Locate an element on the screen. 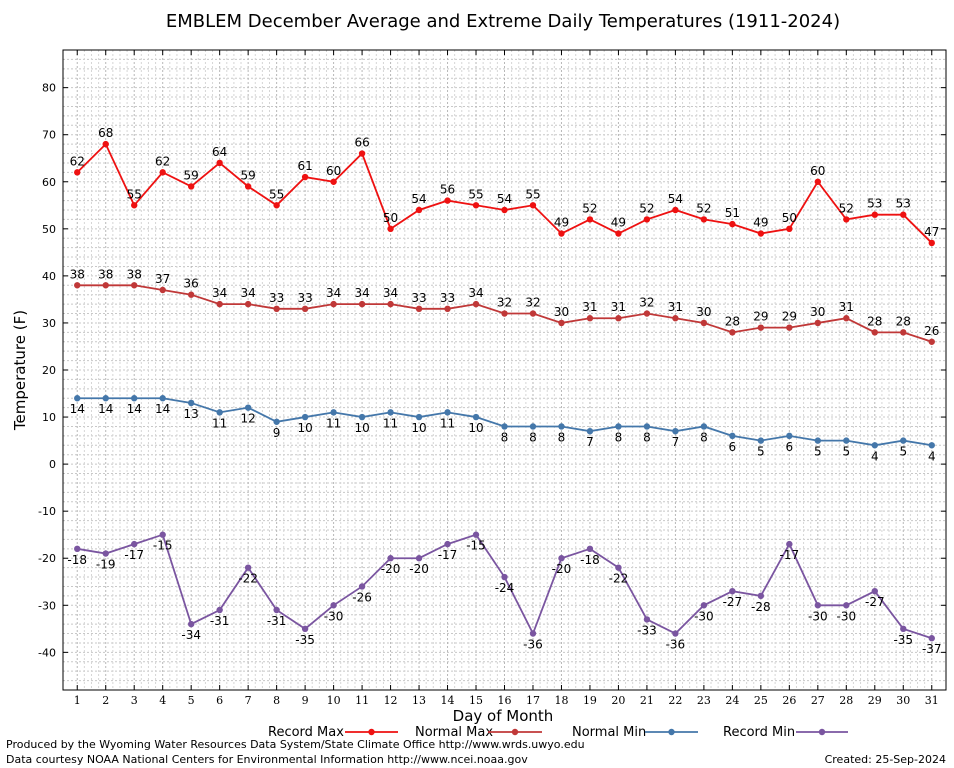 The width and height of the screenshot is (954, 768). data-label: 59 is located at coordinates (248, 175).